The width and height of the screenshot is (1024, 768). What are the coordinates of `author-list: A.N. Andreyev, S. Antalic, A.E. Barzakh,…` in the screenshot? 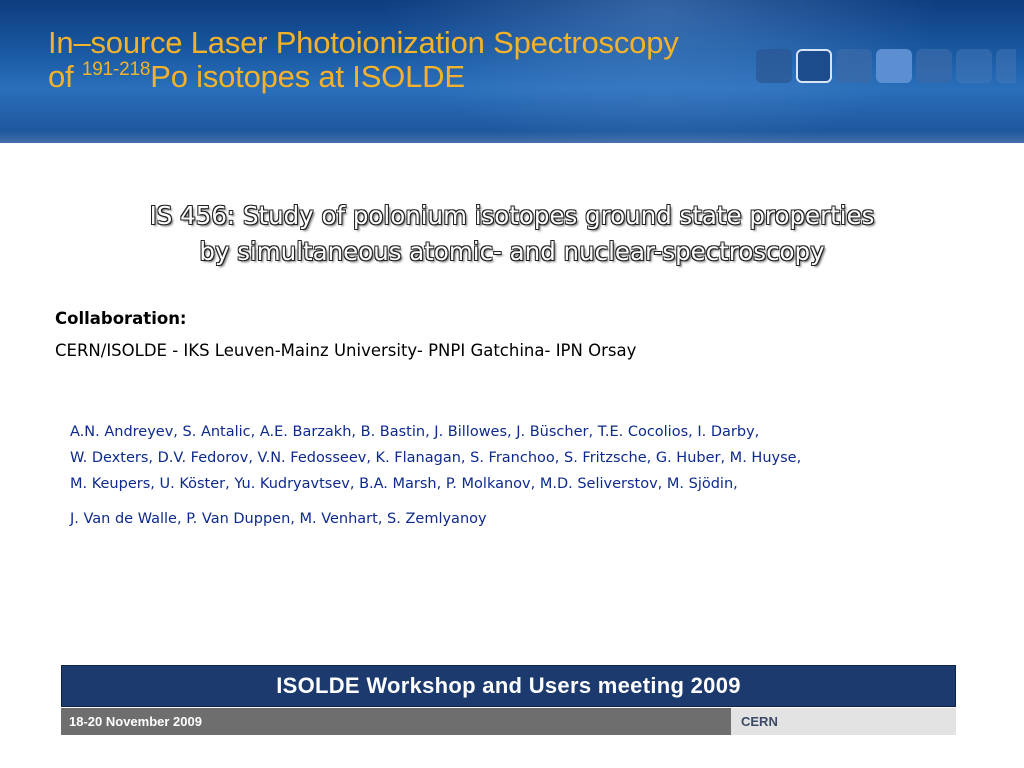 It's located at (535, 475).